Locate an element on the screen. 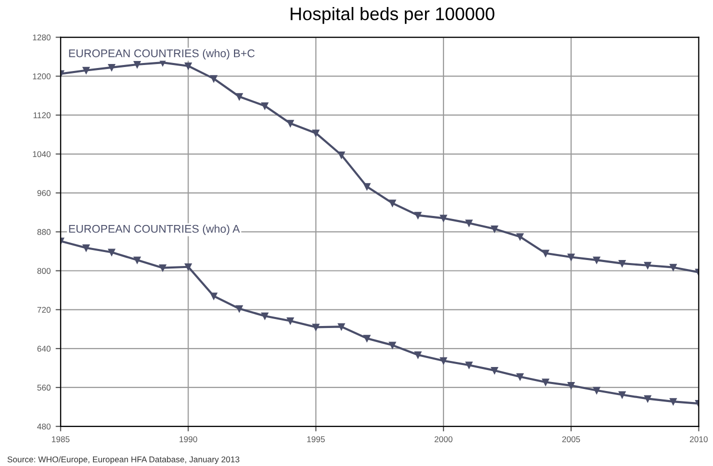 The width and height of the screenshot is (713, 466). source-note: Source: WHO/Europe, European HFA Database, January 2013 is located at coordinates (124, 460).